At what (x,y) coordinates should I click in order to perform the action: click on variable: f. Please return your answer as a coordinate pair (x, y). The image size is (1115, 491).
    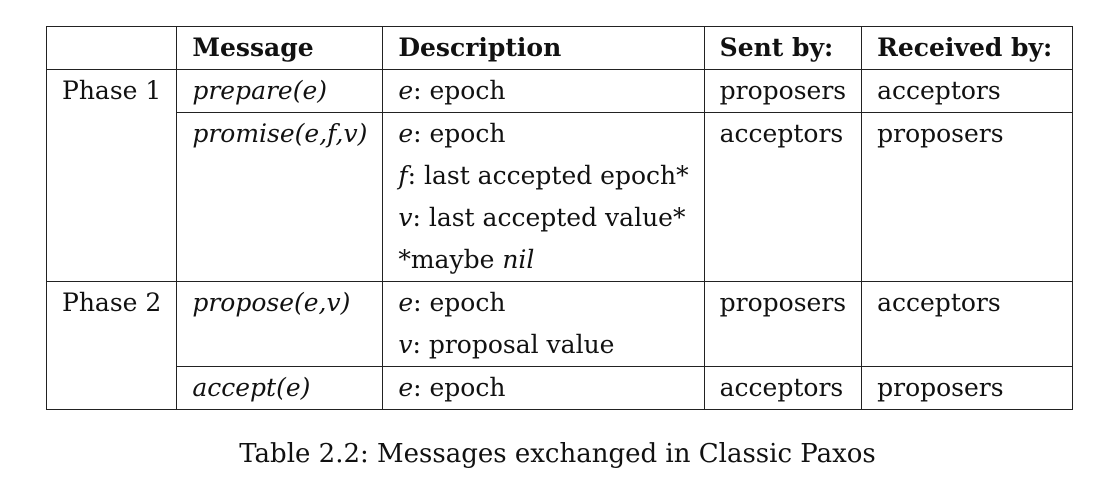
    Looking at the image, I should click on (403, 175).